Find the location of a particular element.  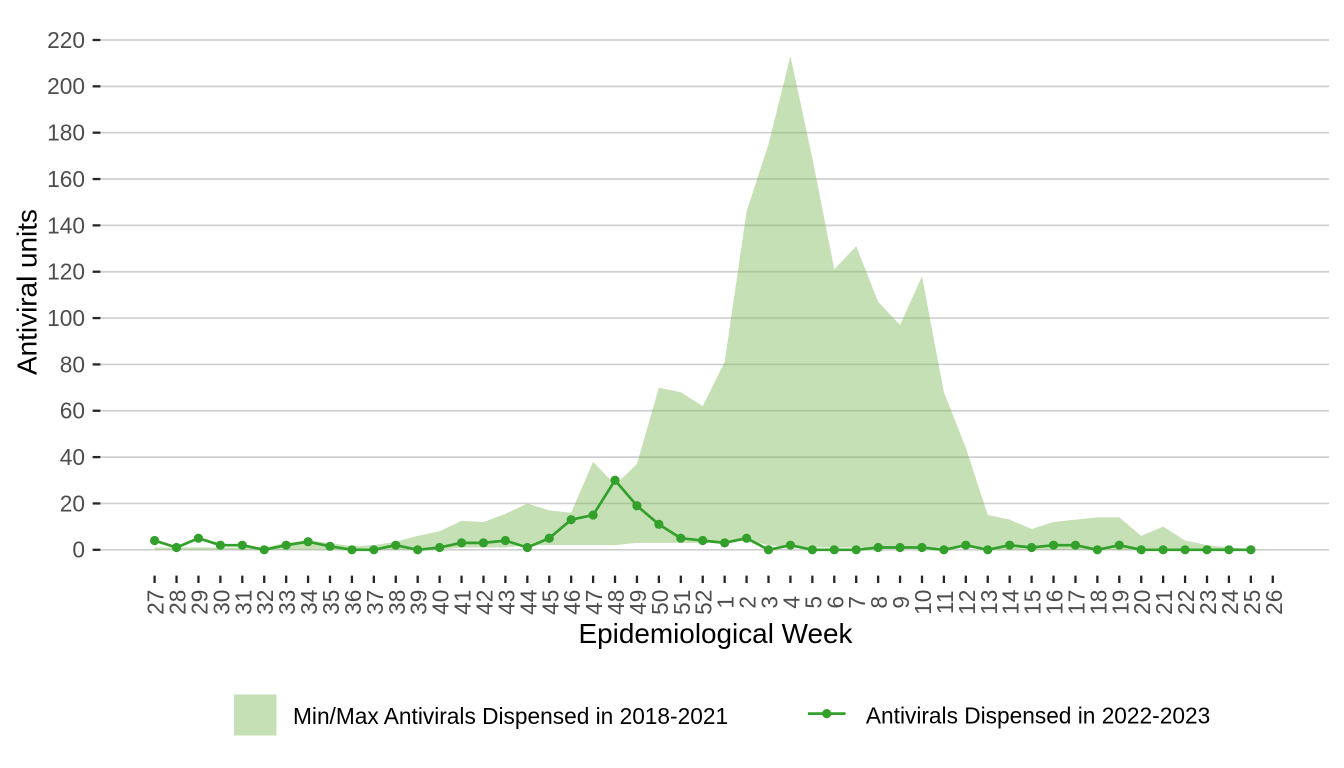

svg-text: 140 is located at coordinates (66, 225).